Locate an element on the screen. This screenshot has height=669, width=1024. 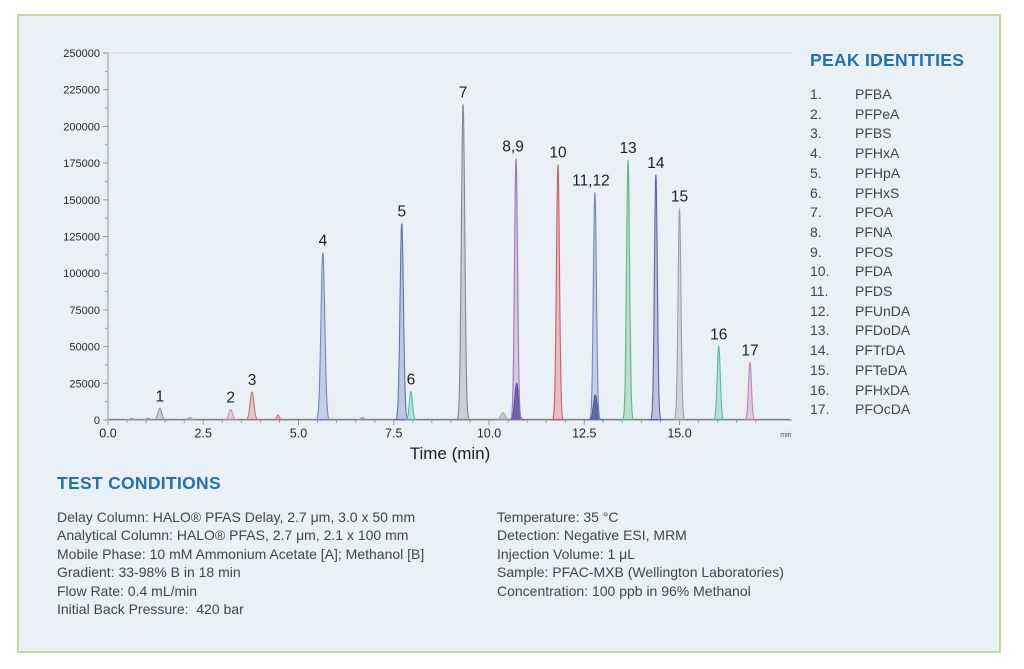
peak-identity-name: PFNA is located at coordinates (874, 231).